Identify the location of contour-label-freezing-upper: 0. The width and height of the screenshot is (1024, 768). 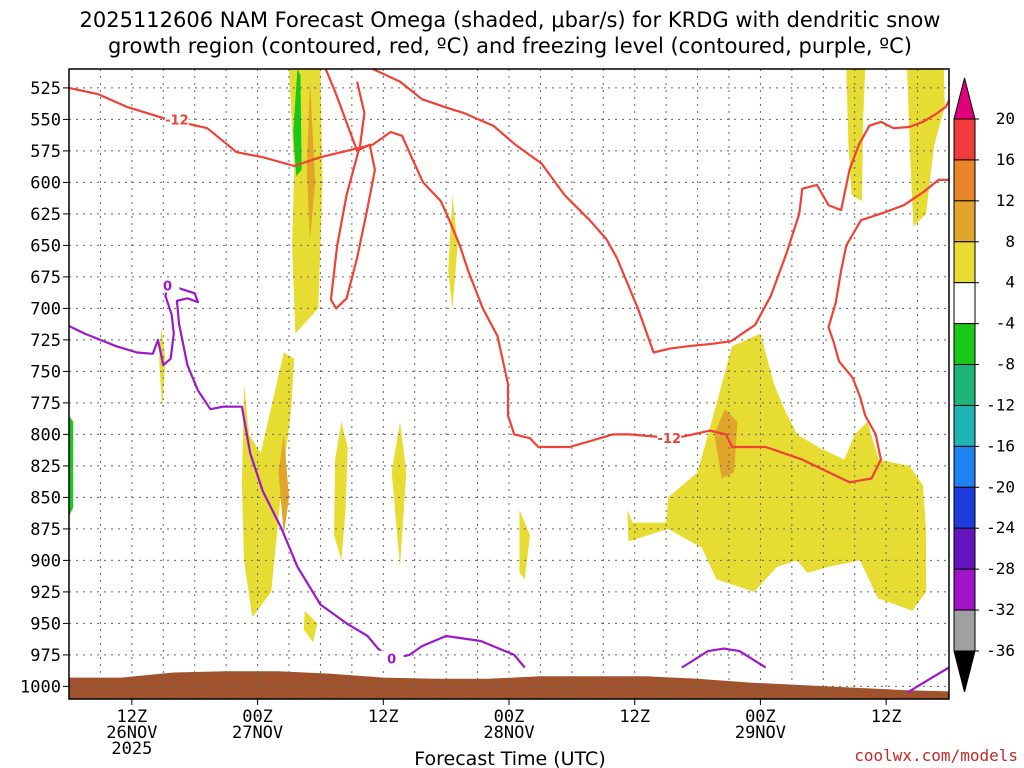
(167, 287).